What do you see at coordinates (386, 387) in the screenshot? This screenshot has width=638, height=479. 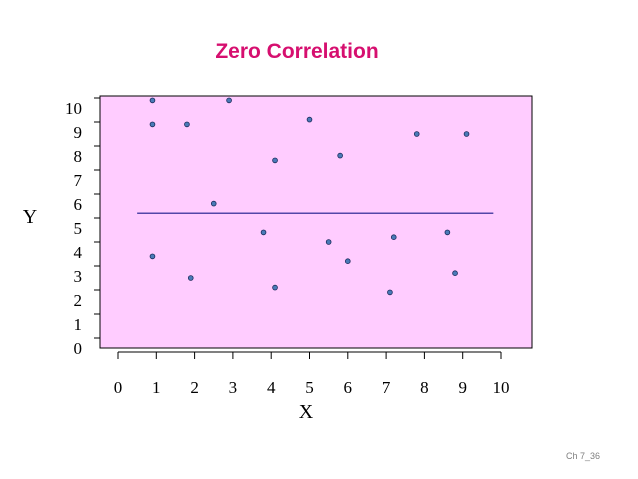 I see `x-tick-label: 7` at bounding box center [386, 387].